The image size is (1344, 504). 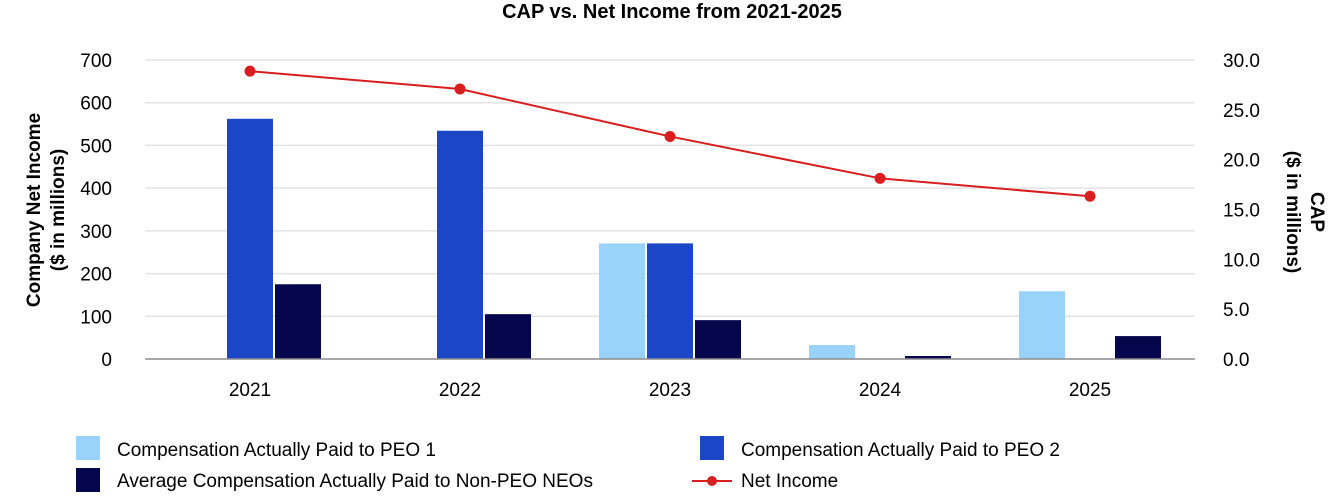 What do you see at coordinates (106, 360) in the screenshot?
I see `left-tick-label: 0` at bounding box center [106, 360].